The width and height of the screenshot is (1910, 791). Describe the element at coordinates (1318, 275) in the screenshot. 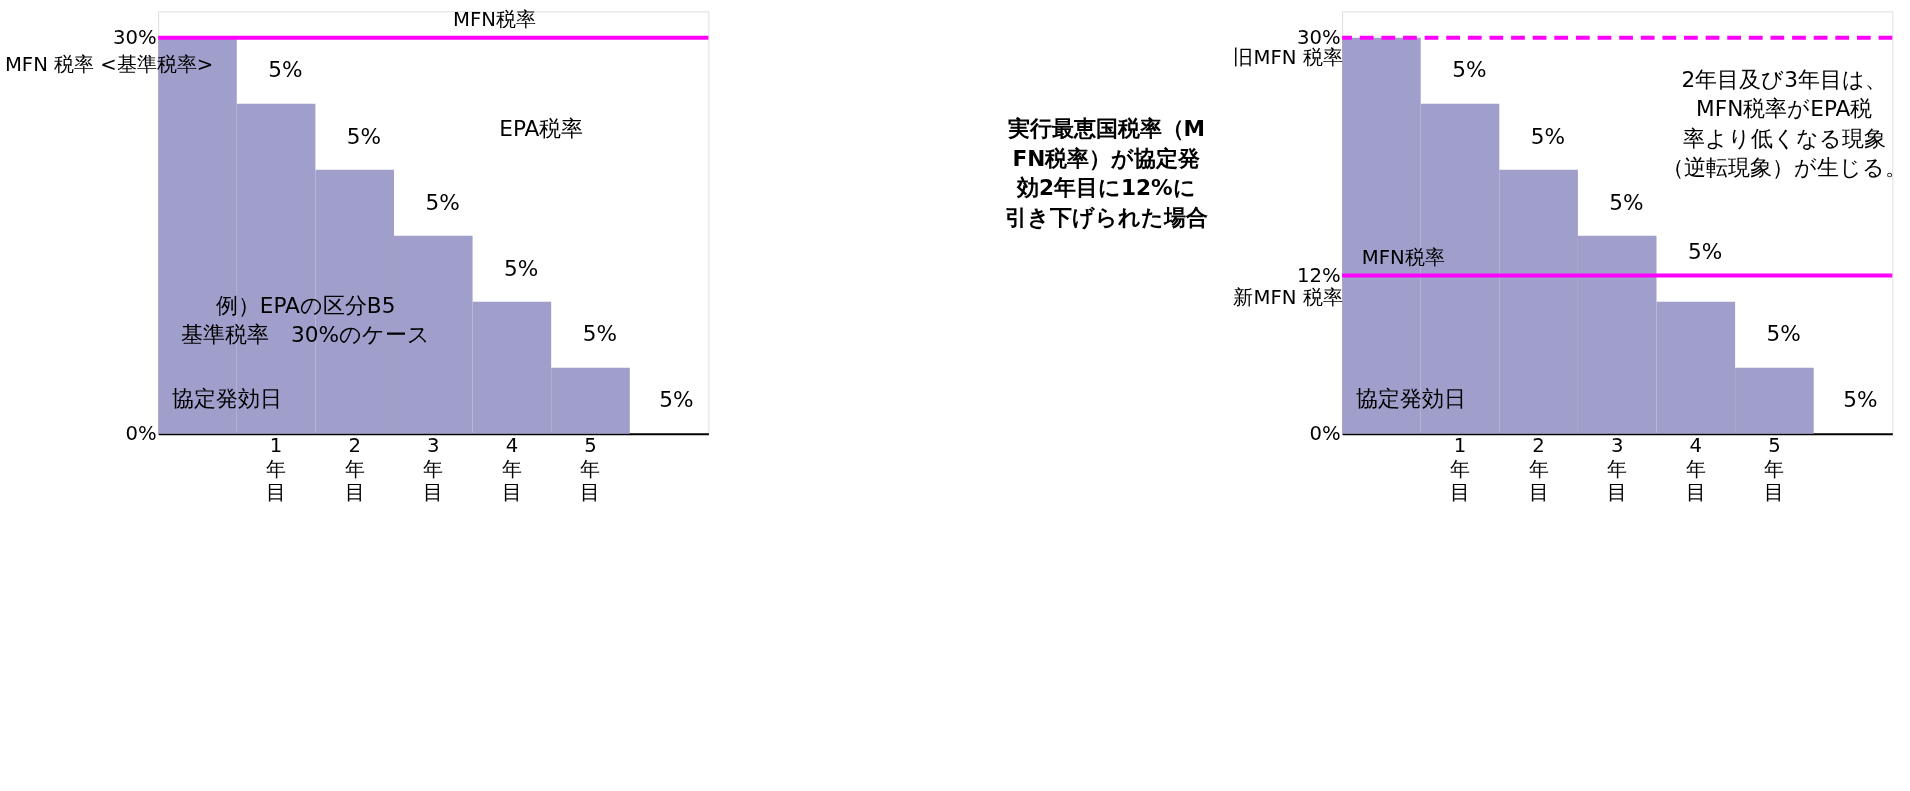

I see `y-tick-label: 12%` at that location.